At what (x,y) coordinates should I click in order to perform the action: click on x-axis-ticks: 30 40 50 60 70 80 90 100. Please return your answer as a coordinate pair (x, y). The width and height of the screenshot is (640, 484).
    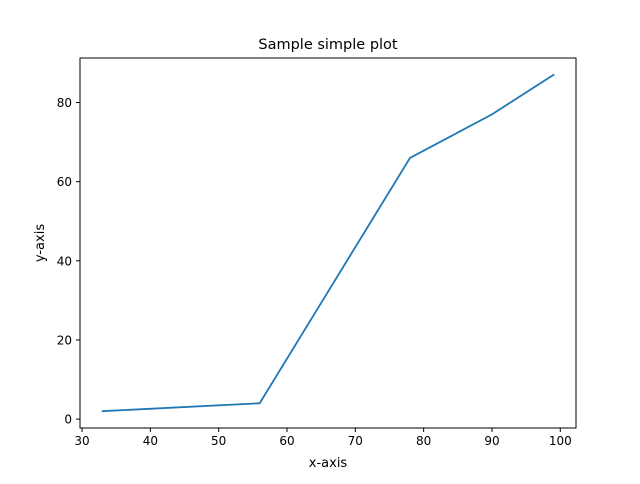
    Looking at the image, I should click on (323, 438).